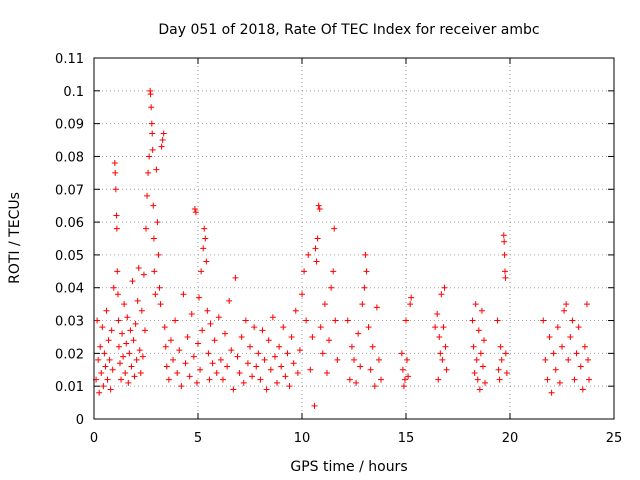 The height and width of the screenshot is (480, 640). What do you see at coordinates (69, 387) in the screenshot?
I see `y-tick-label: 0.01` at bounding box center [69, 387].